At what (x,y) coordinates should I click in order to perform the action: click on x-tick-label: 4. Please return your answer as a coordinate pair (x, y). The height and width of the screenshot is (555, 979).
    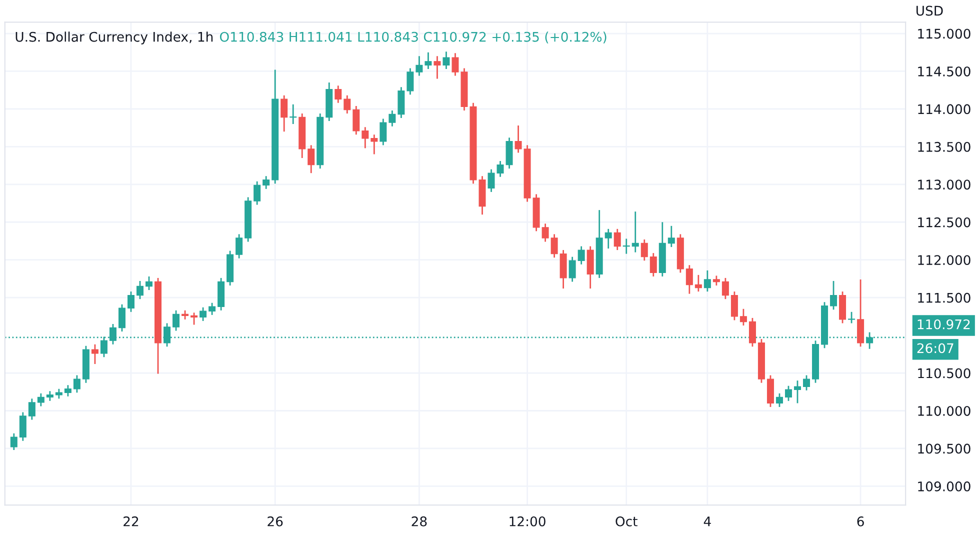
    Looking at the image, I should click on (707, 521).